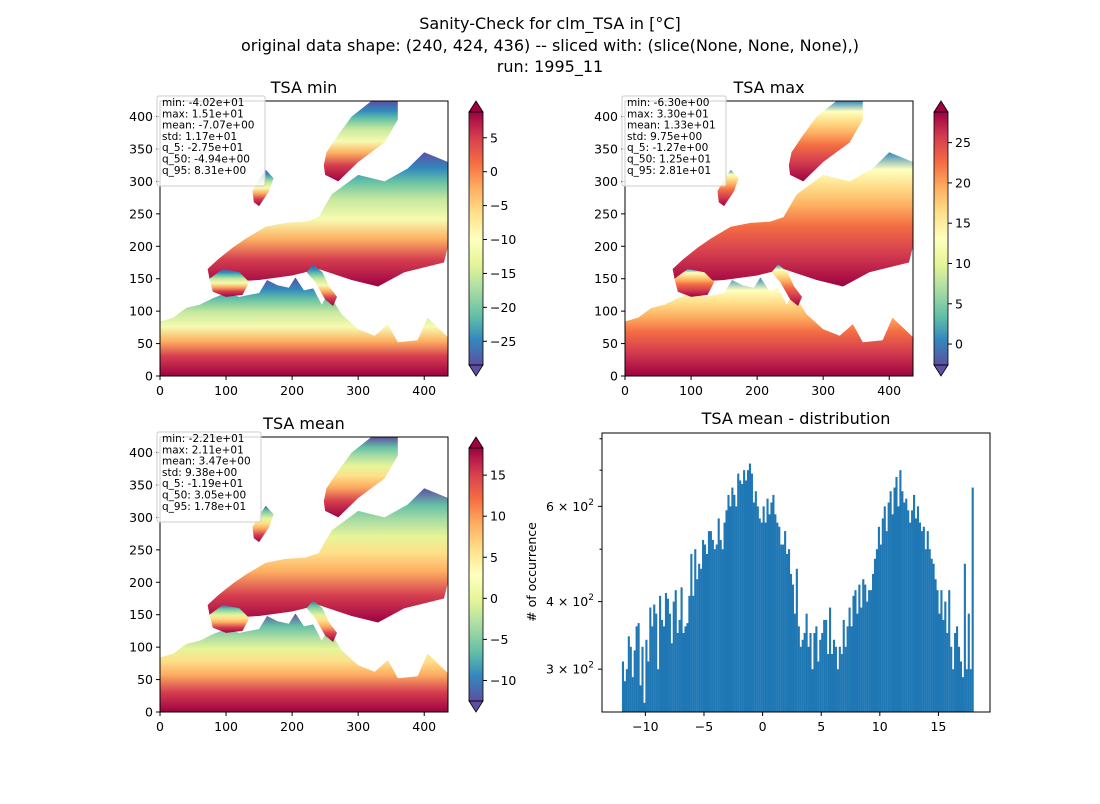 The image size is (1100, 804). What do you see at coordinates (141, 614) in the screenshot?
I see `y-tick-label: 150` at bounding box center [141, 614].